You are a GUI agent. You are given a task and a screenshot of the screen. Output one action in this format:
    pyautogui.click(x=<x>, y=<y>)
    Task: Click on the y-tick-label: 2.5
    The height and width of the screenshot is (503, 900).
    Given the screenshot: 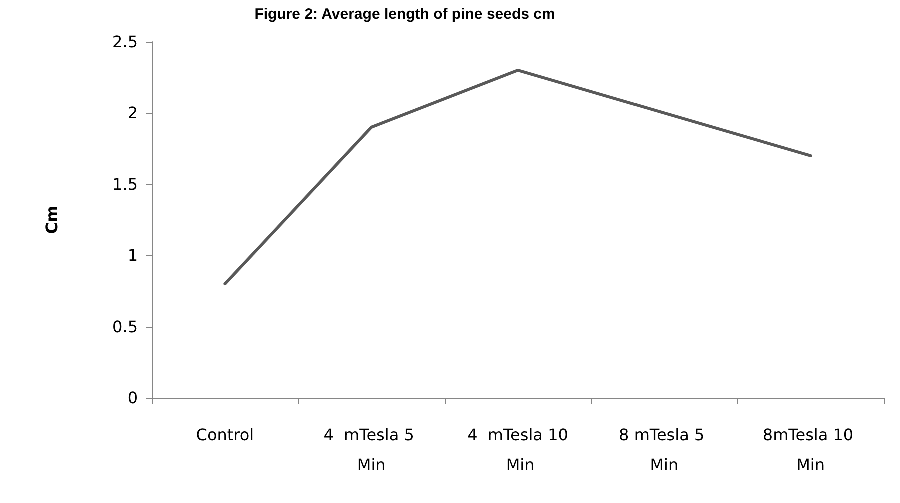 What is the action you would take?
    pyautogui.click(x=125, y=42)
    